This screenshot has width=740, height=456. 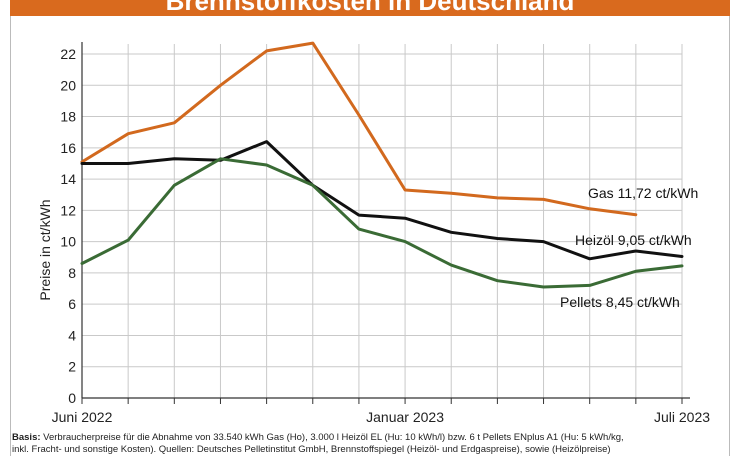 What do you see at coordinates (68, 85) in the screenshot?
I see `y-tick-label: 20` at bounding box center [68, 85].